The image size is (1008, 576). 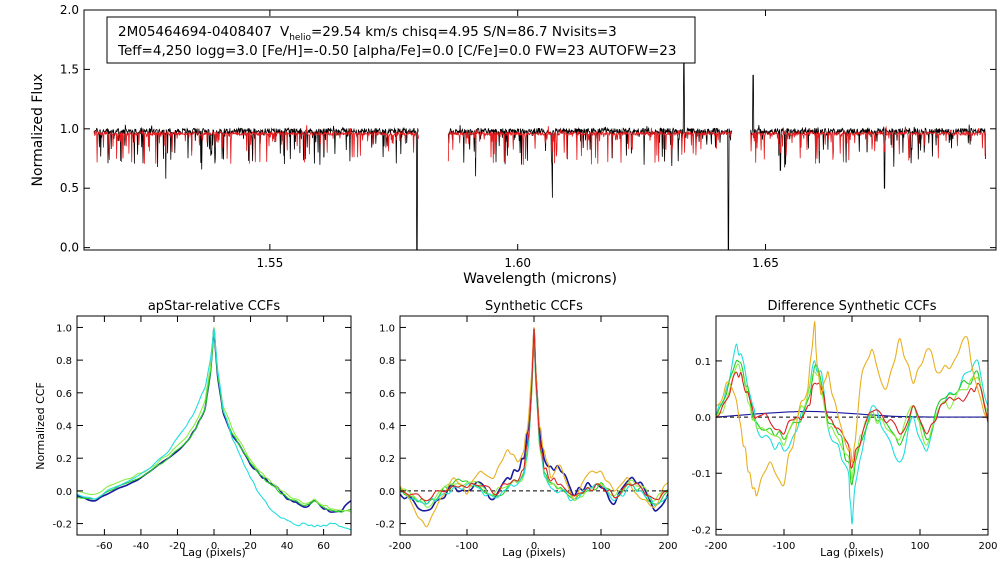 I want to click on difference-ccf-xtick-label: 0, so click(x=852, y=546).